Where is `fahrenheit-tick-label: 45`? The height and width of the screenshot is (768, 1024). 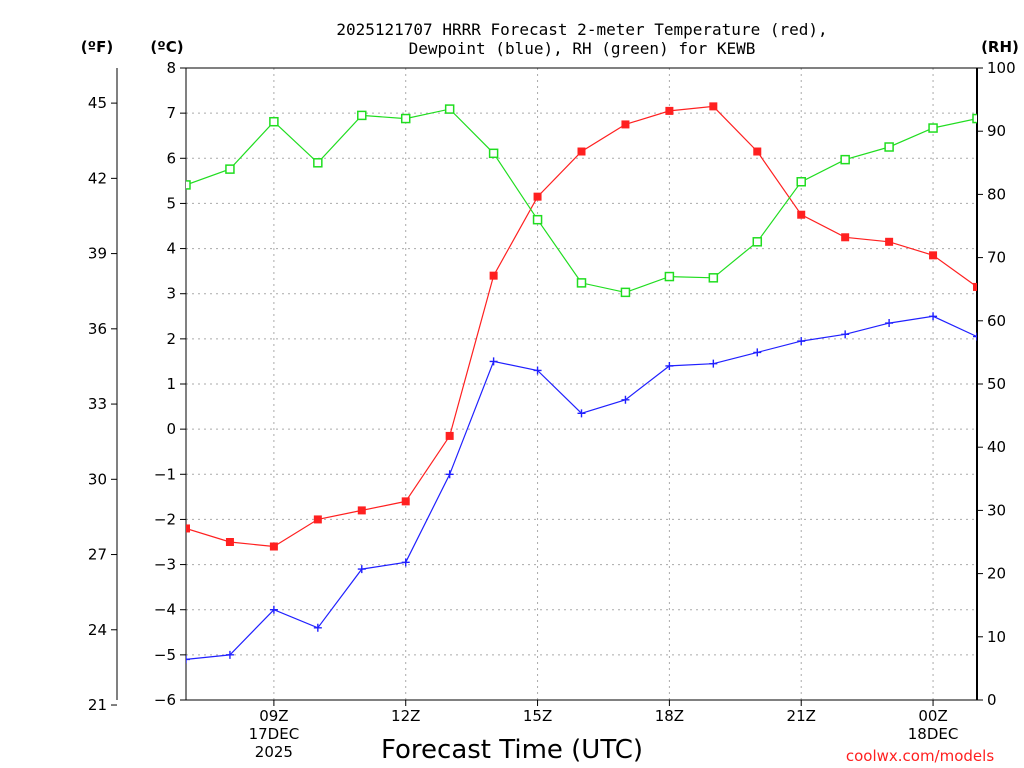
fahrenheit-tick-label: 45 is located at coordinates (97, 103).